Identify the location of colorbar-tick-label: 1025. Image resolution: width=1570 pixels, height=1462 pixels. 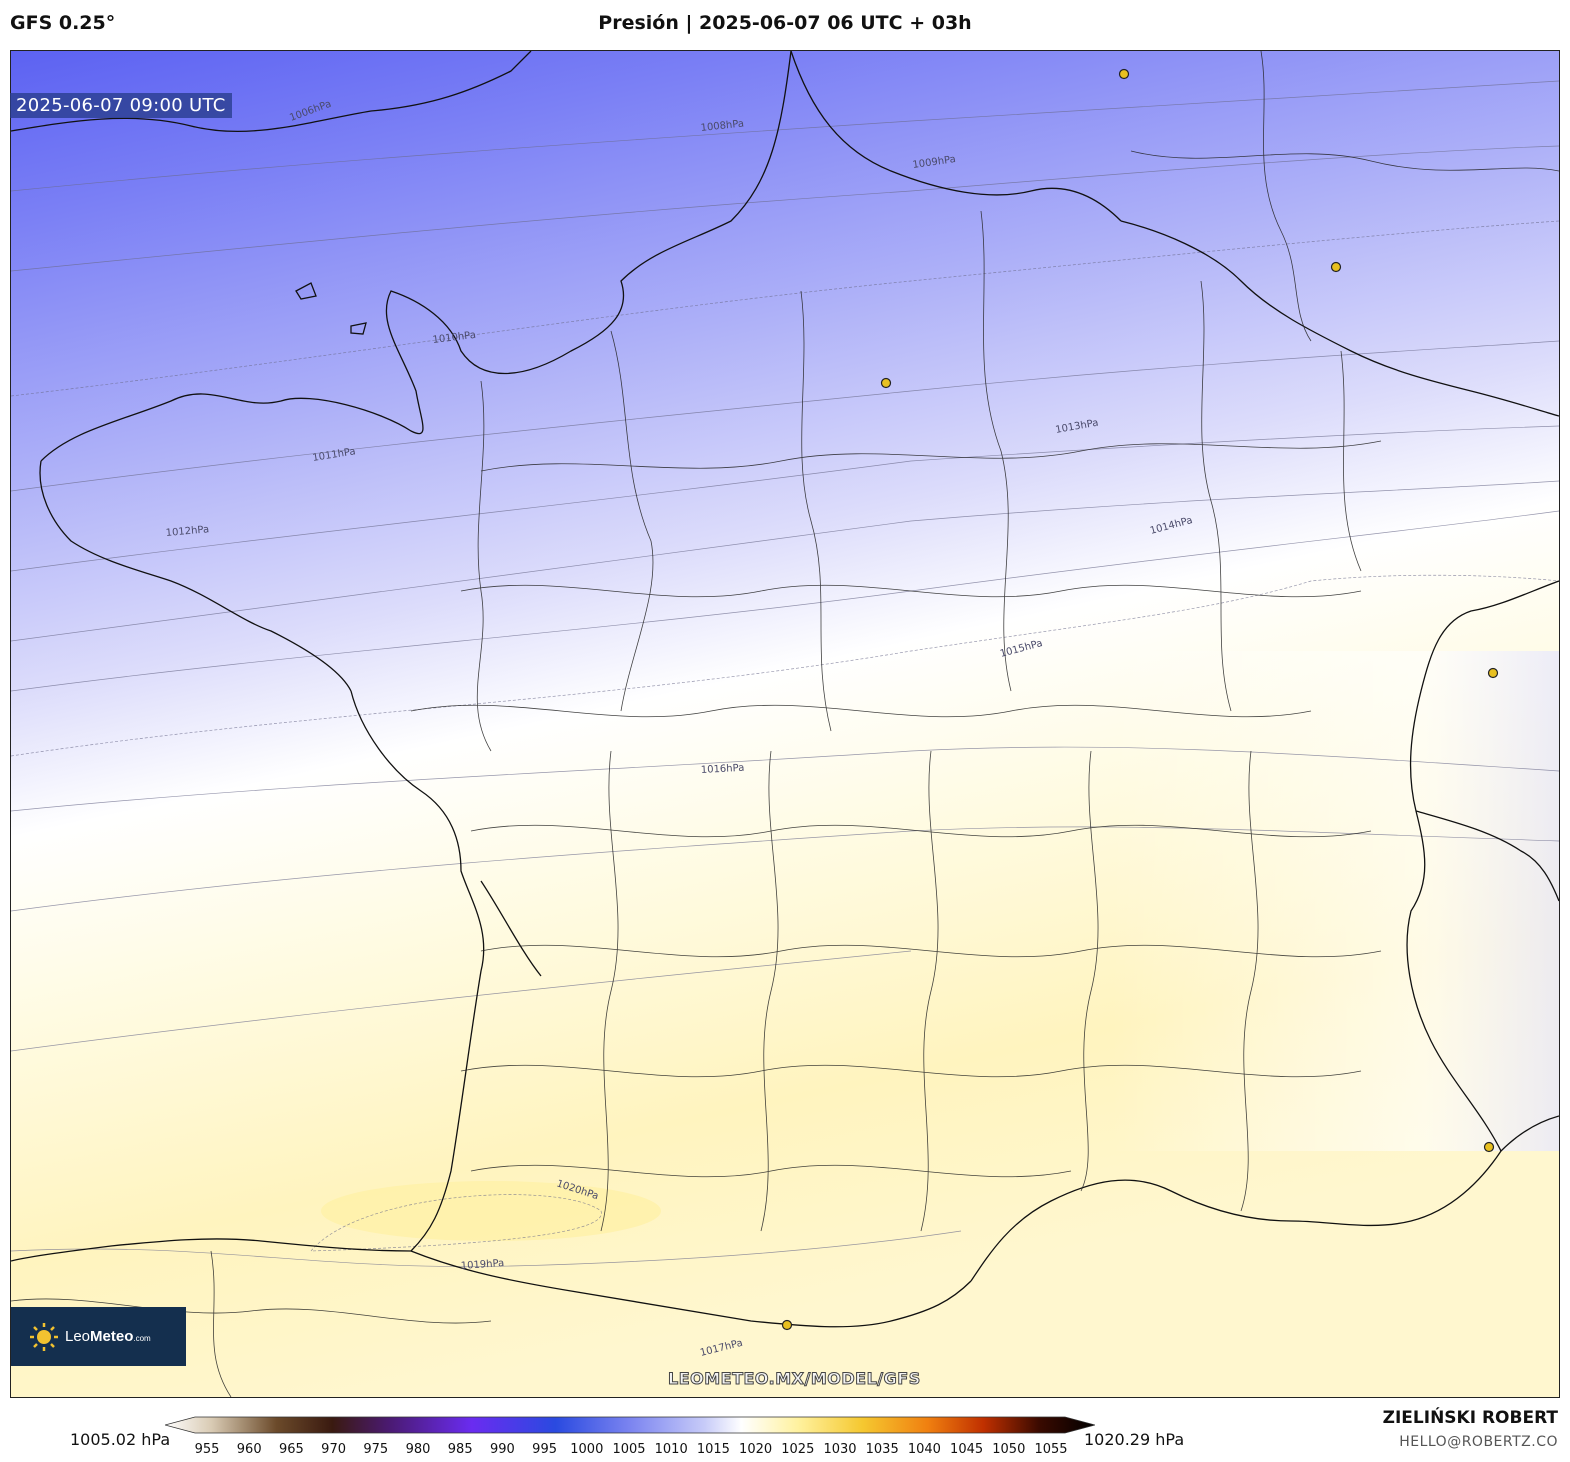
(798, 1449).